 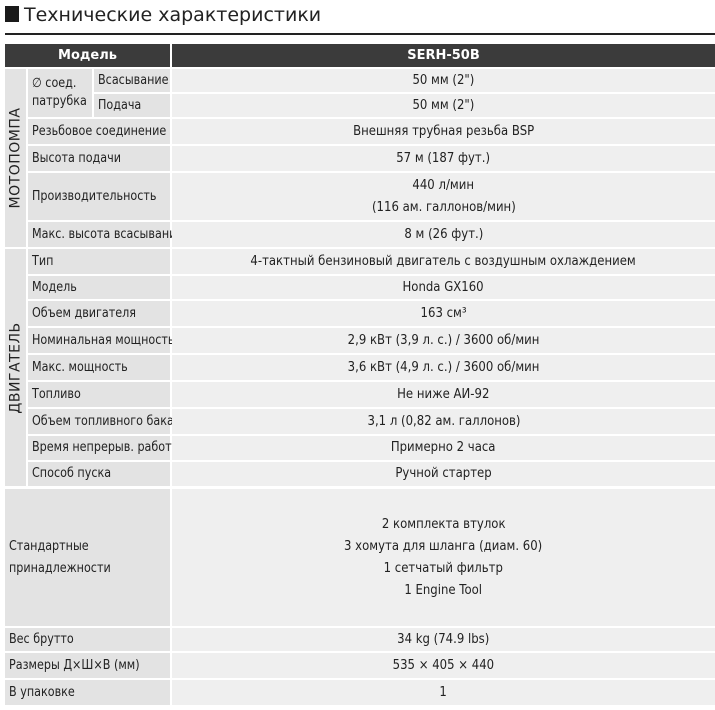 I want to click on row-value-cell: 2,9 кВт (3,9 л. с.) / 3600 об/мин, so click(x=443, y=340).